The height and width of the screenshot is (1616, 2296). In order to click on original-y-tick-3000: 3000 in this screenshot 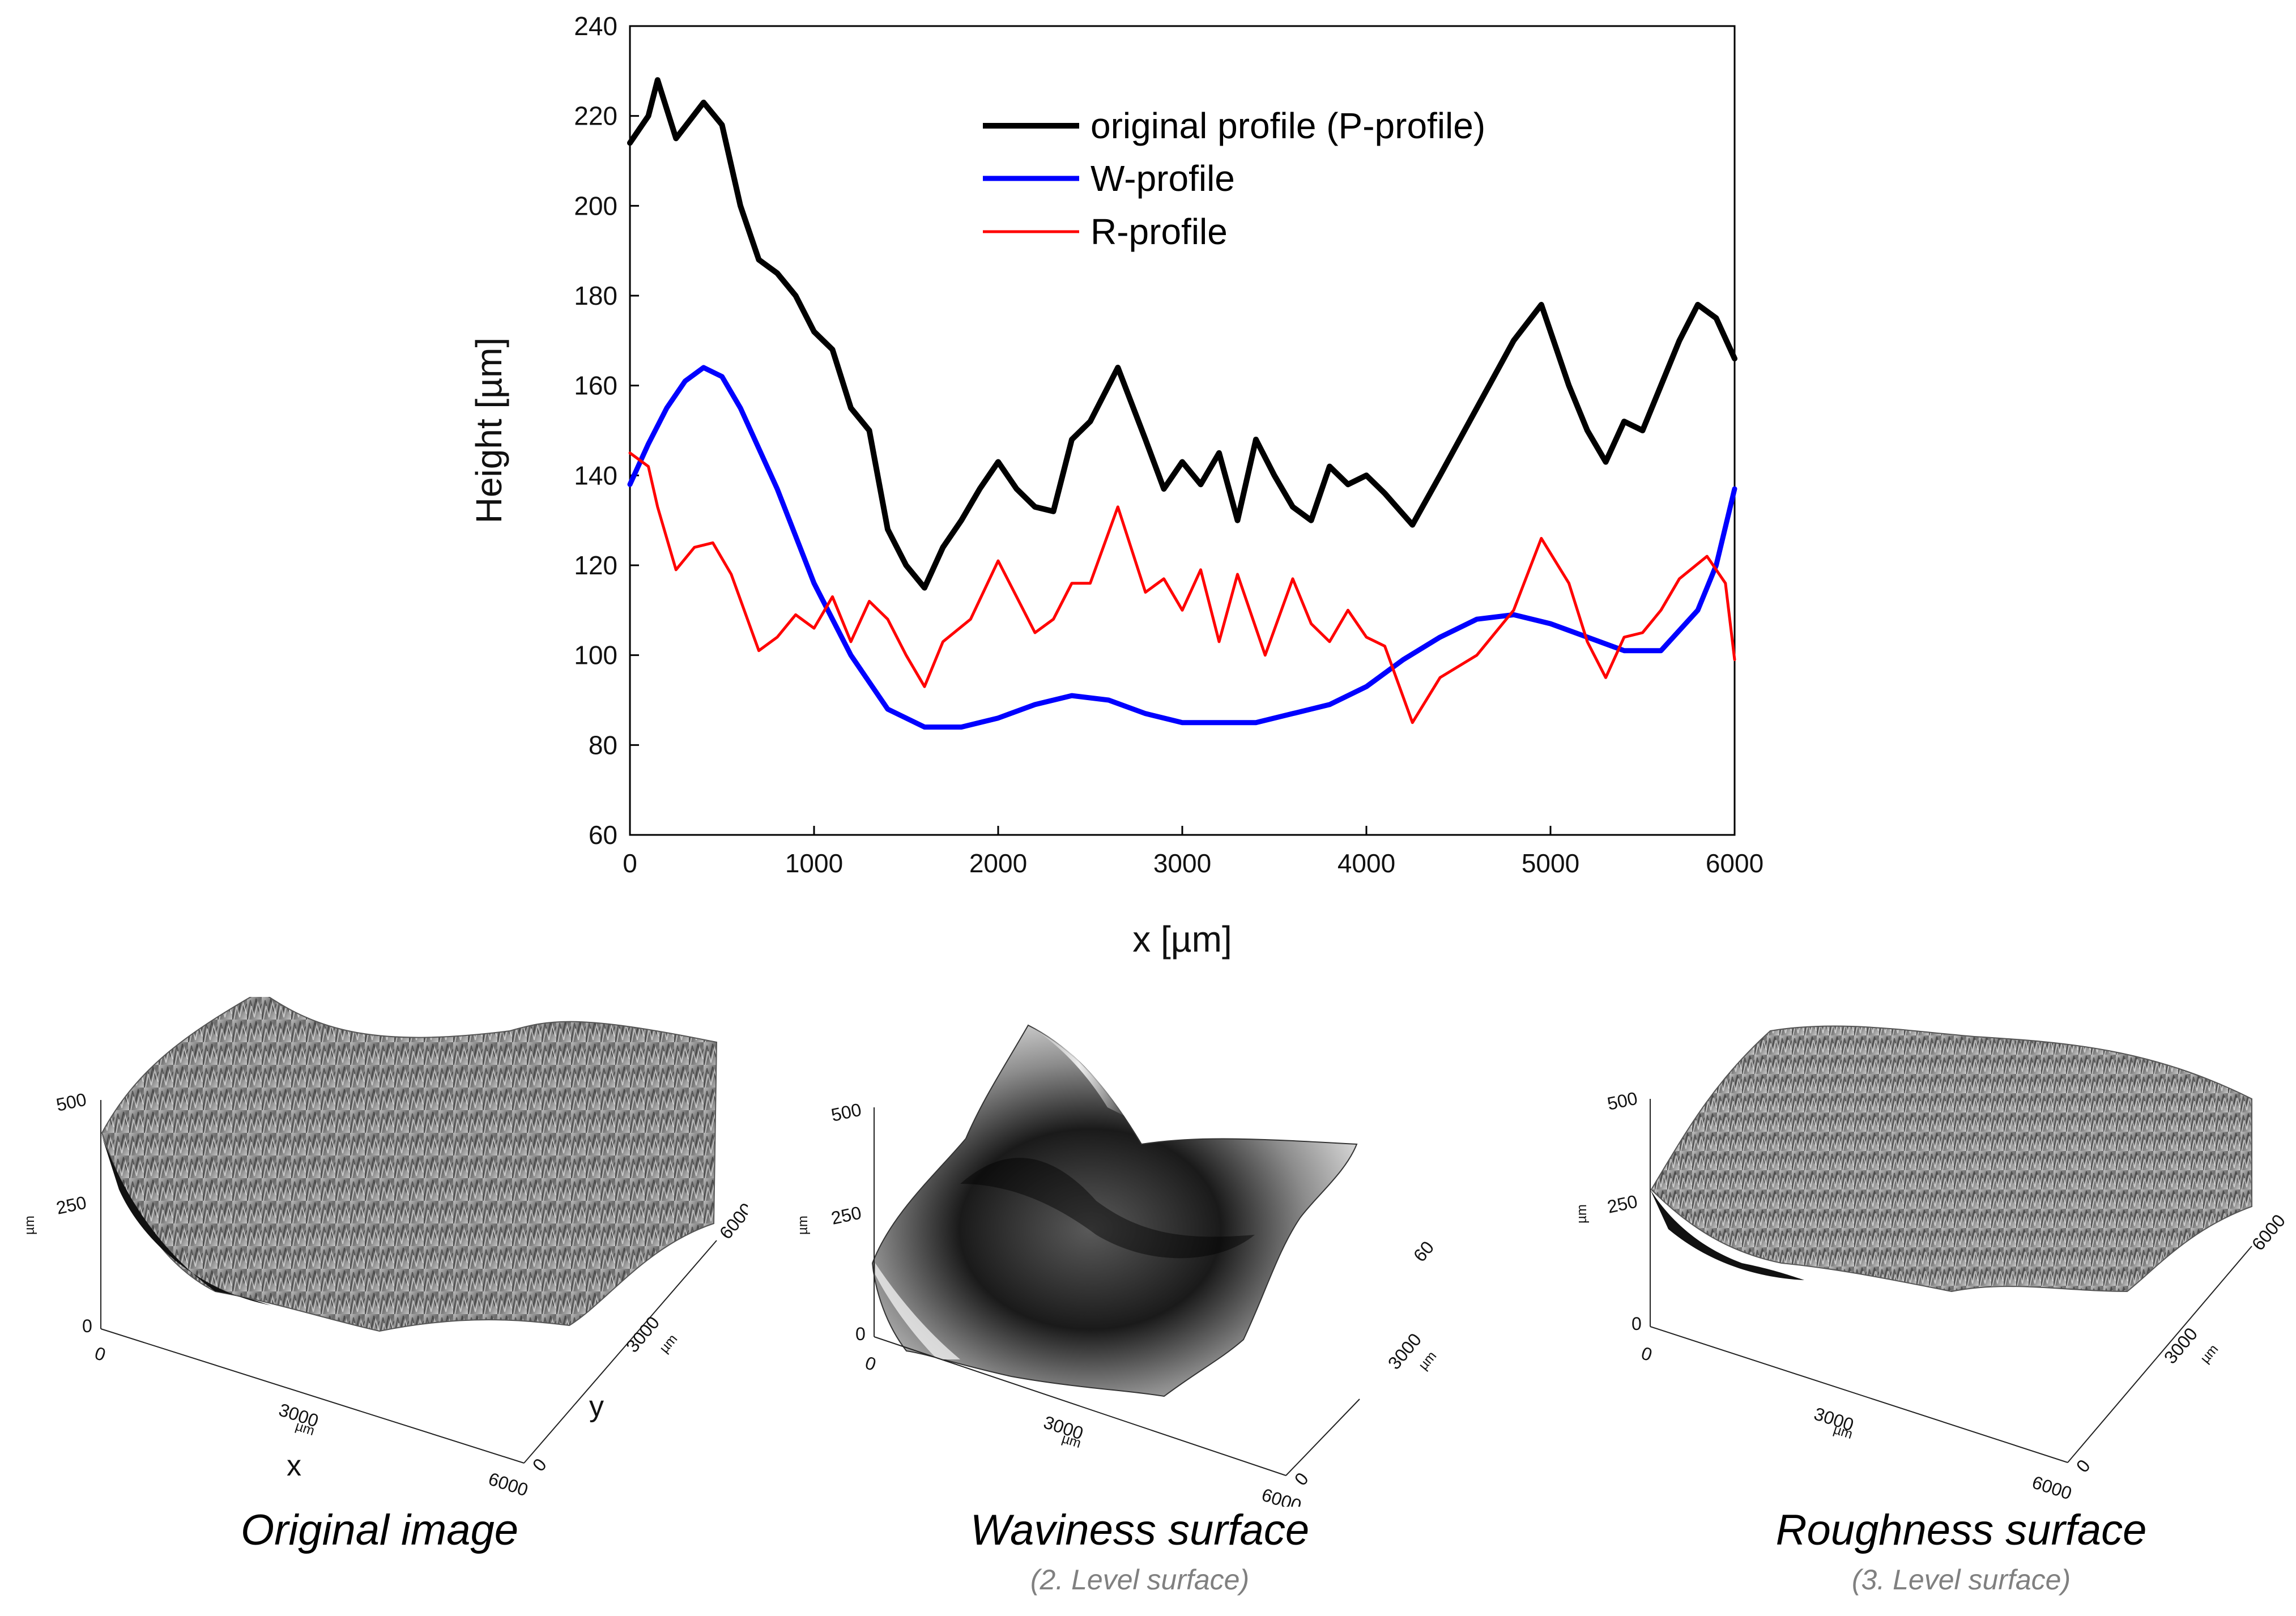, I will do `click(642, 1334)`.